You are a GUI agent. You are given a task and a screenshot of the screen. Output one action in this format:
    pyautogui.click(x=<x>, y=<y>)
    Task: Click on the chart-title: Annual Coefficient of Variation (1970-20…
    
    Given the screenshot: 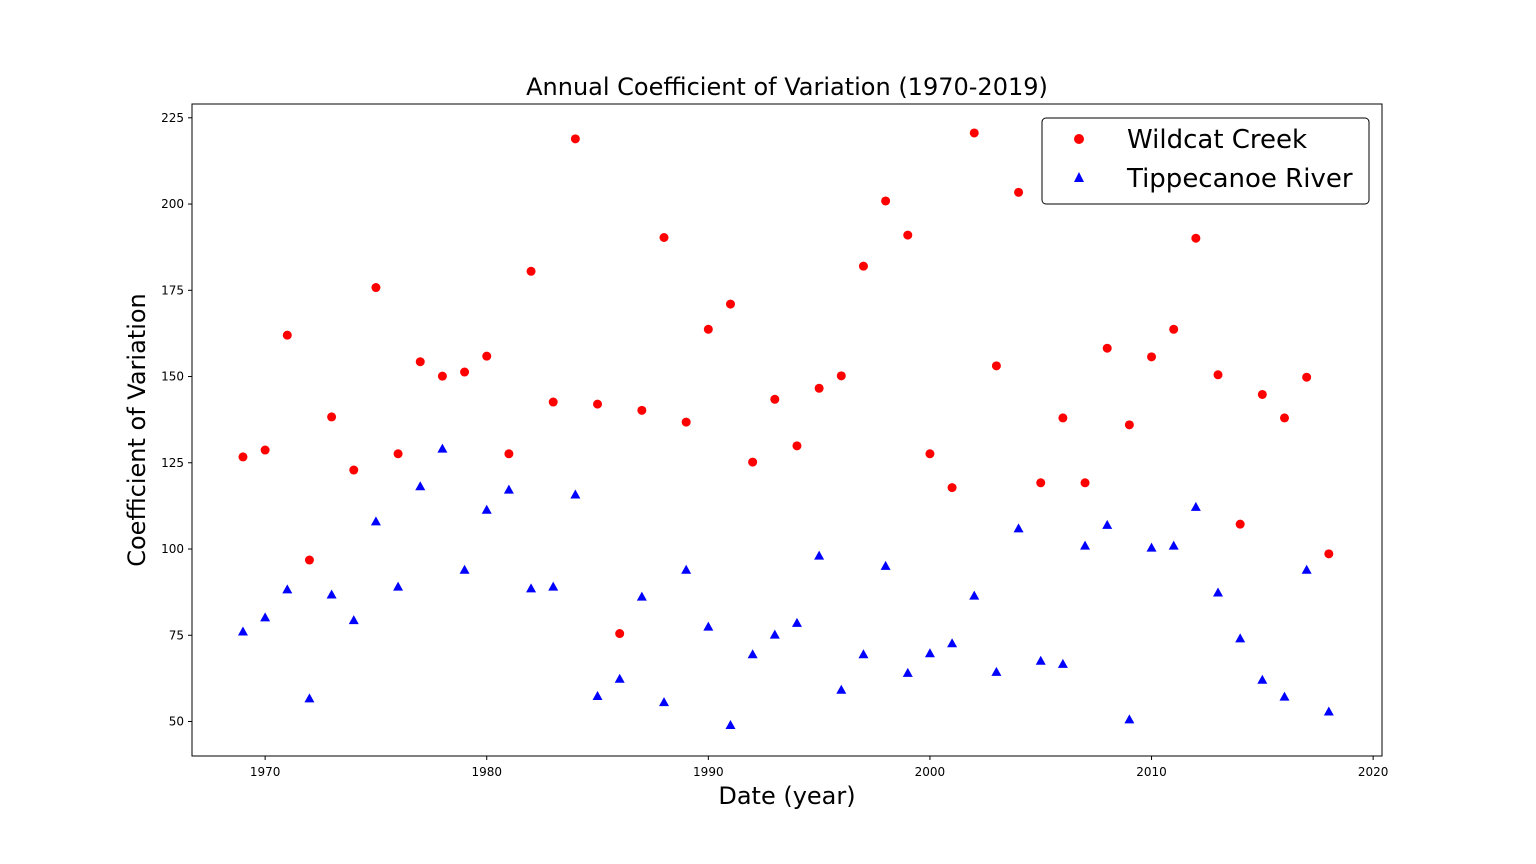 What is the action you would take?
    pyautogui.click(x=787, y=87)
    